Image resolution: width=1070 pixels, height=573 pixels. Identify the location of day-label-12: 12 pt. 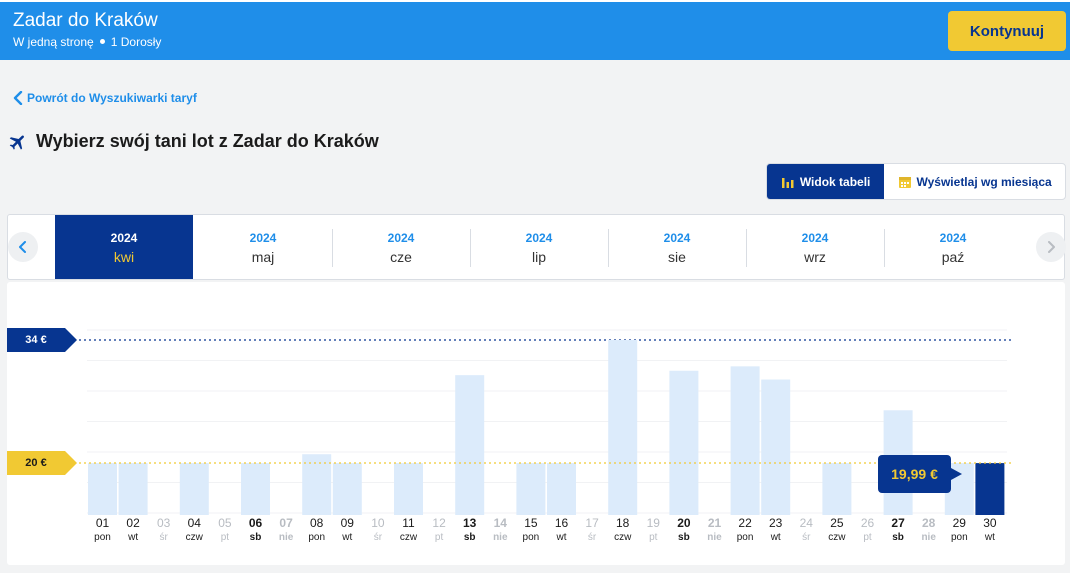
(439, 529).